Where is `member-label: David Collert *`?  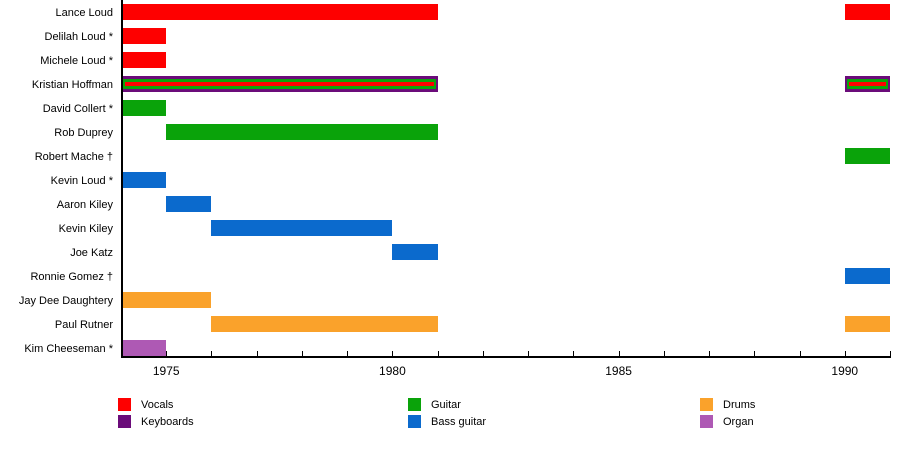
member-label: David Collert * is located at coordinates (77, 109).